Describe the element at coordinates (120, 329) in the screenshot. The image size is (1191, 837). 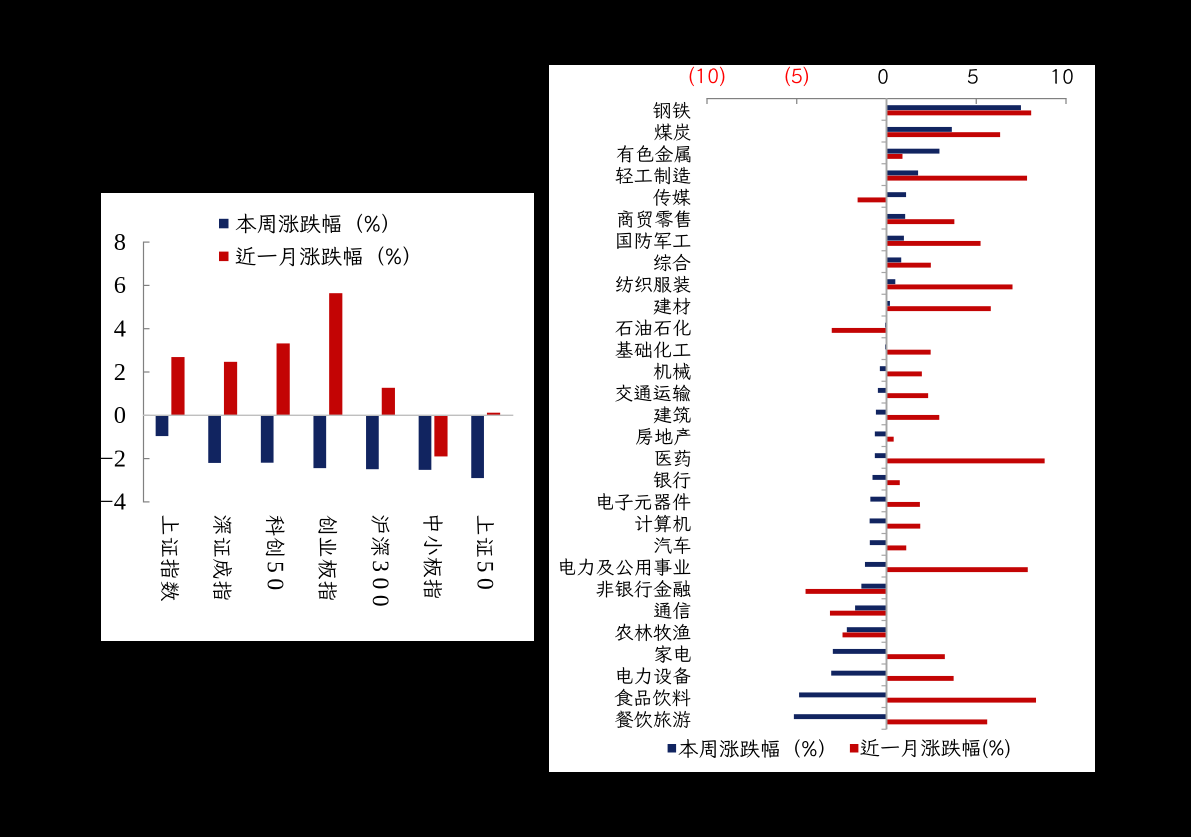
I see `svg-text: 4` at that location.